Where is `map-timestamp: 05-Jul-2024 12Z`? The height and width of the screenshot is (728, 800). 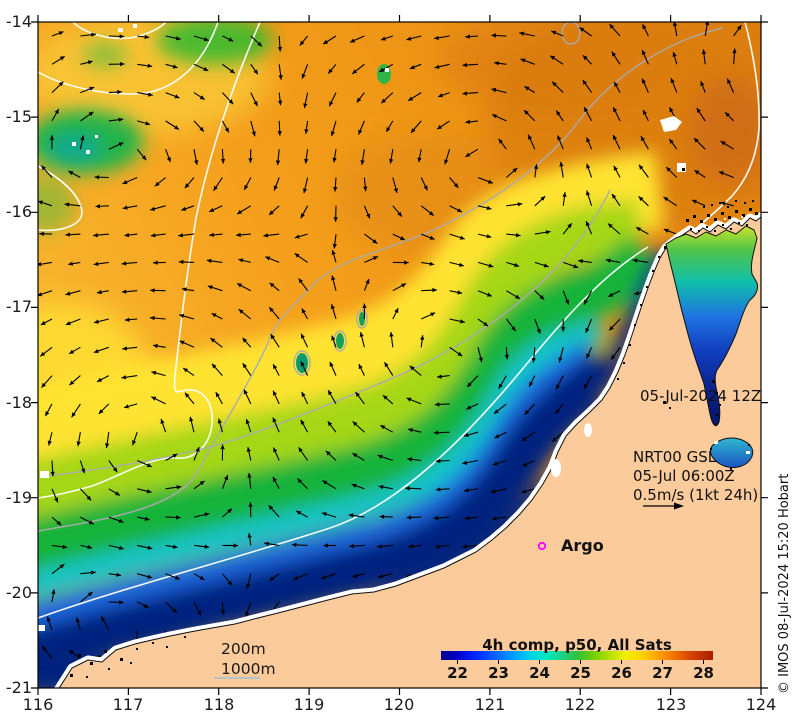 map-timestamp: 05-Jul-2024 12Z is located at coordinates (701, 396).